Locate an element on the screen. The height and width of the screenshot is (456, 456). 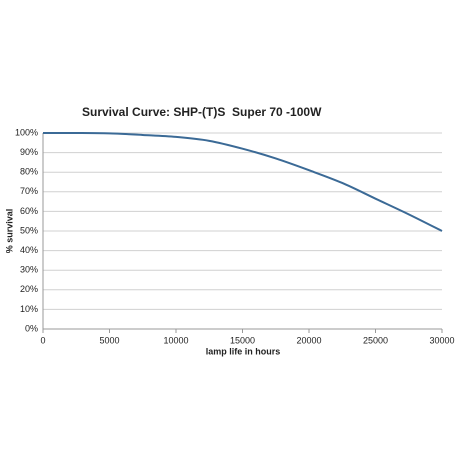
x-tick-label: 30000 is located at coordinates (441, 340).